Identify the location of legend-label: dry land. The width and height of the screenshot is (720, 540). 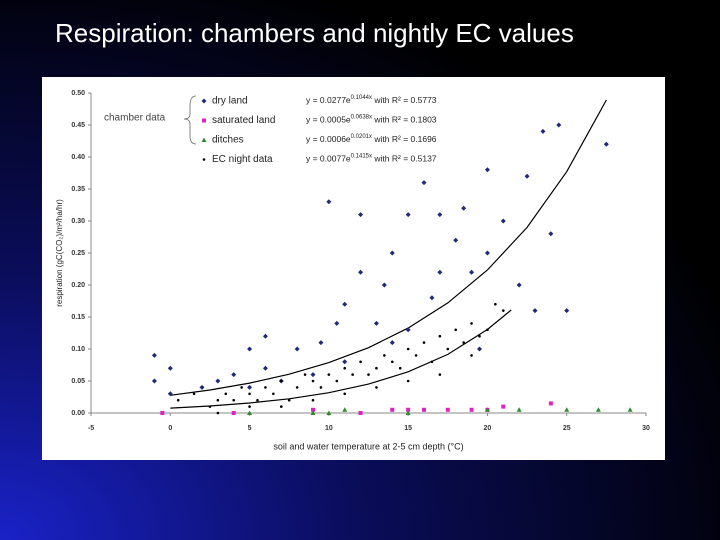
(230, 101).